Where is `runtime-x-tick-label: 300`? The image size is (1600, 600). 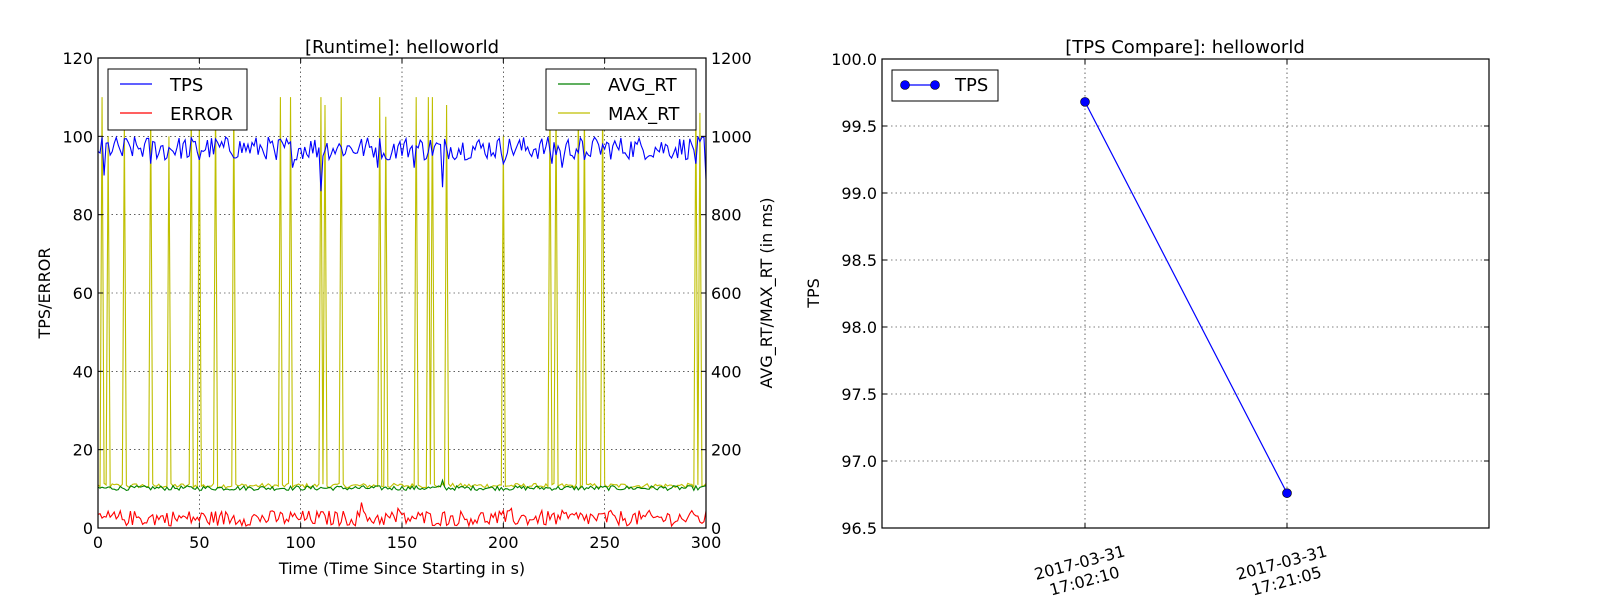 runtime-x-tick-label: 300 is located at coordinates (706, 542).